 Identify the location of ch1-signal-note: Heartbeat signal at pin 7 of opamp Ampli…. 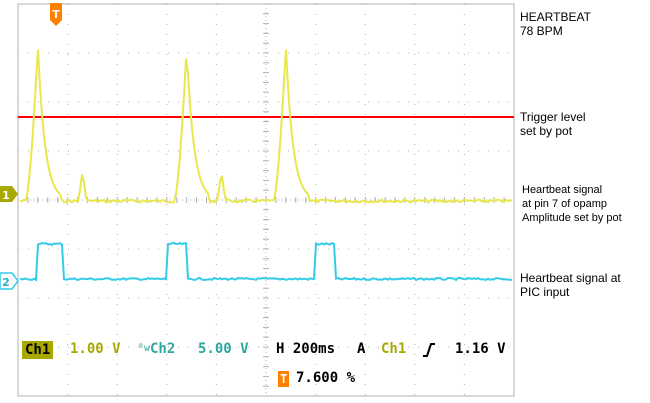
(572, 204).